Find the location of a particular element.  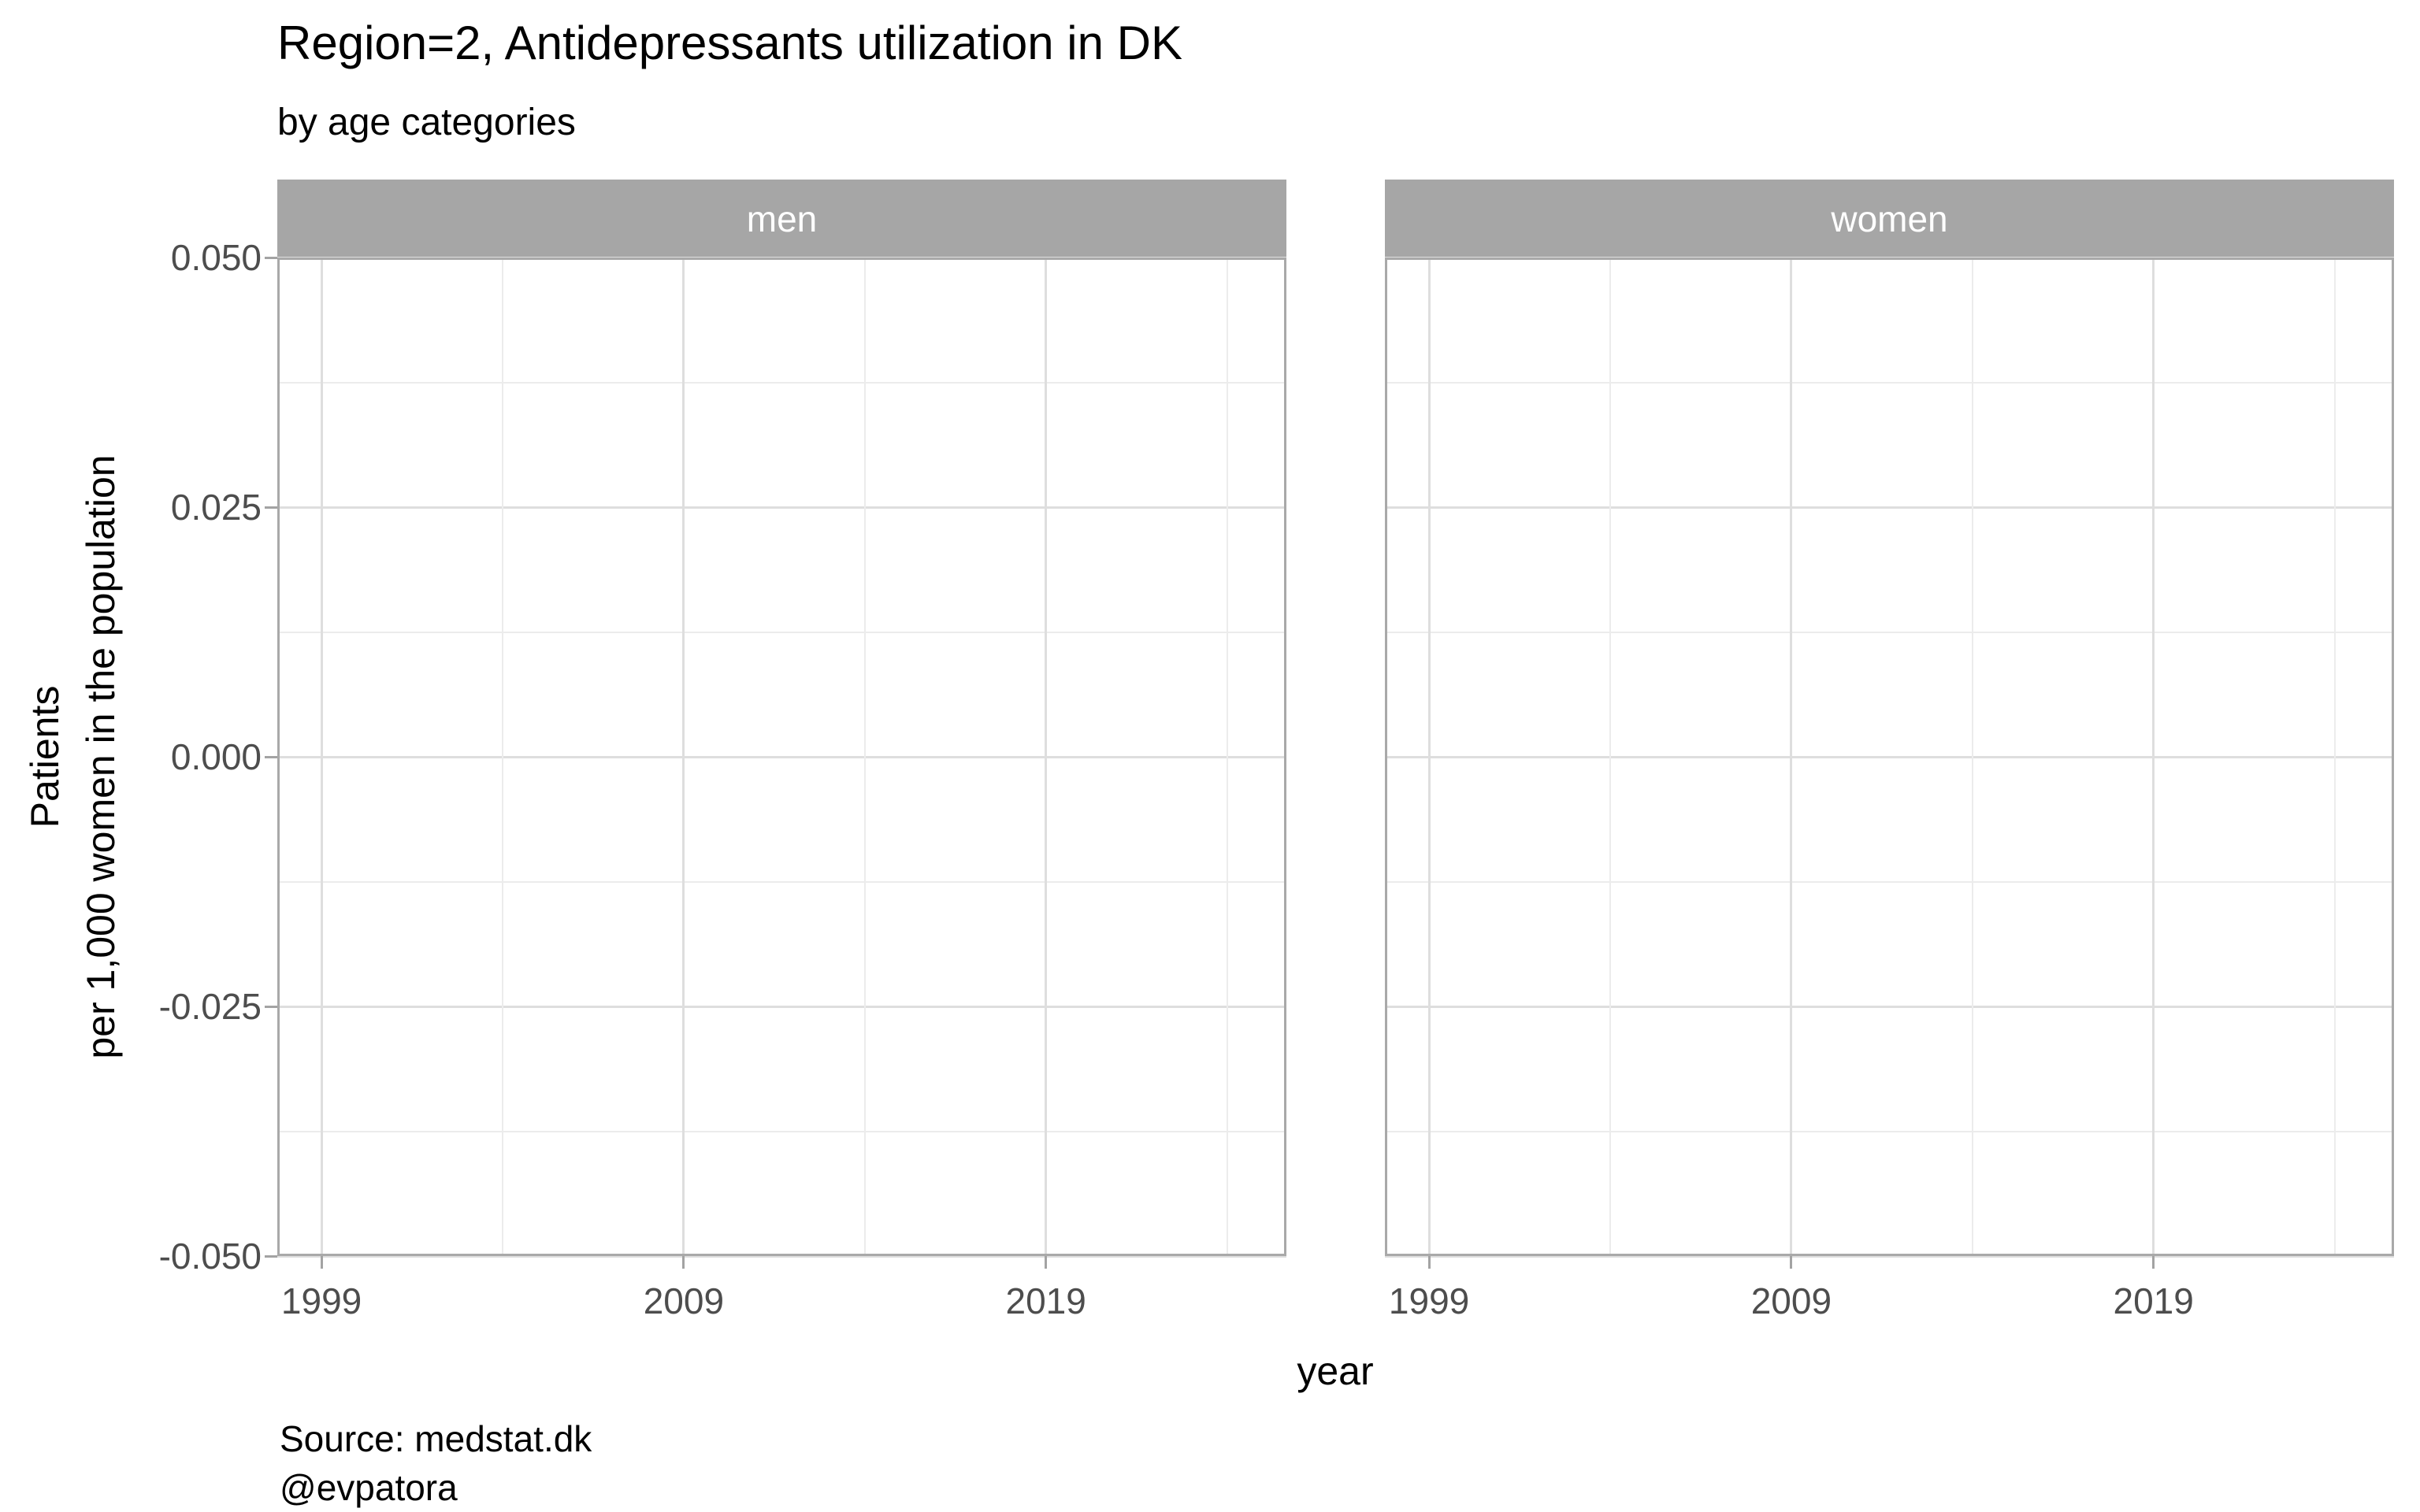

facet-strip: men is located at coordinates (781, 219).